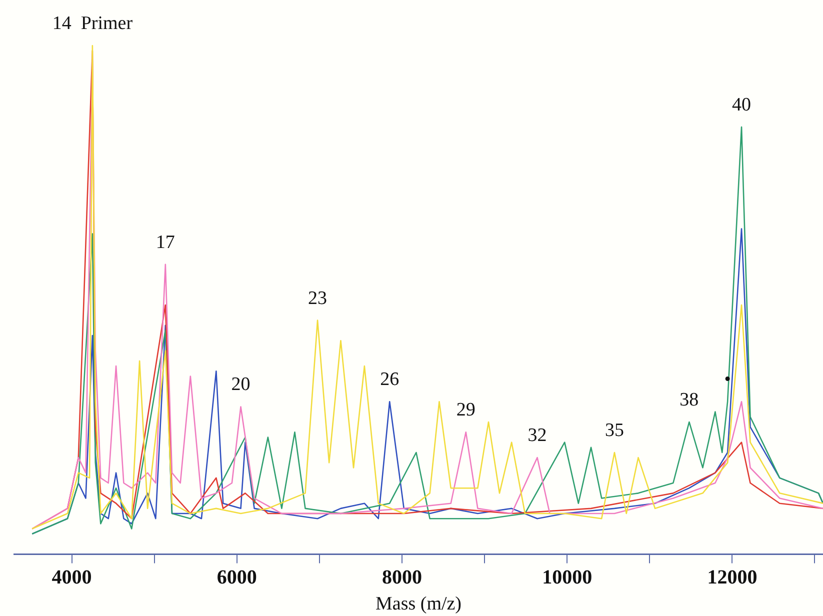 The width and height of the screenshot is (823, 616). I want to click on annotation: 23, so click(318, 298).